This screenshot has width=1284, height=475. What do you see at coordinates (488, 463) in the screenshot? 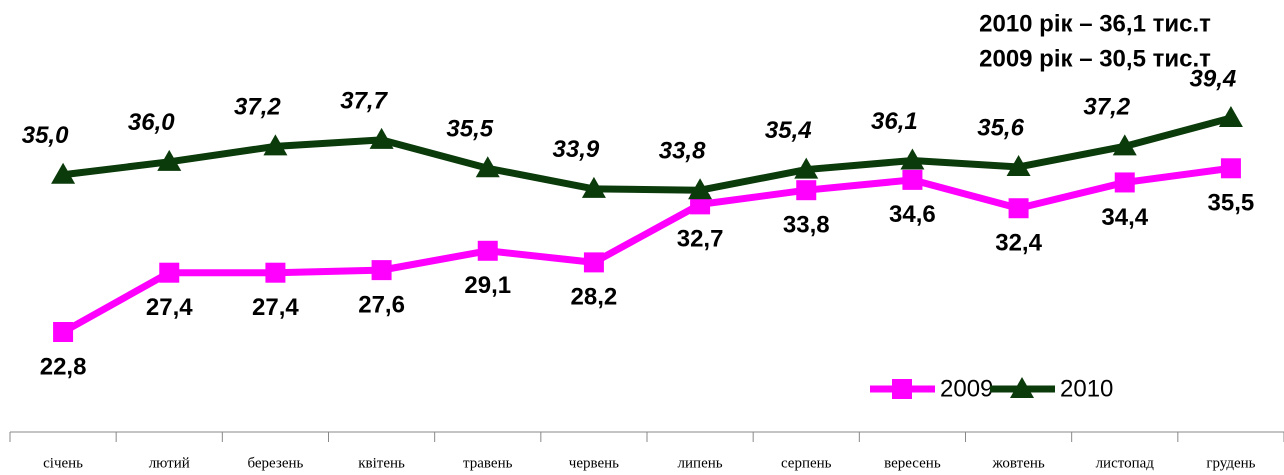
I see `x-tick-label: травень` at bounding box center [488, 463].